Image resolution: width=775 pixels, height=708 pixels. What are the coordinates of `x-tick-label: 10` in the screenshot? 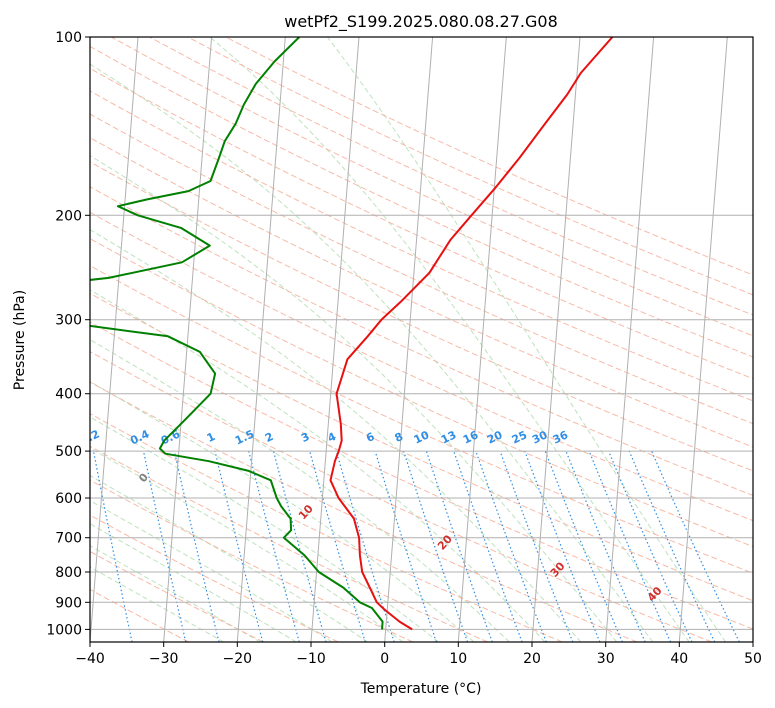 It's located at (458, 659).